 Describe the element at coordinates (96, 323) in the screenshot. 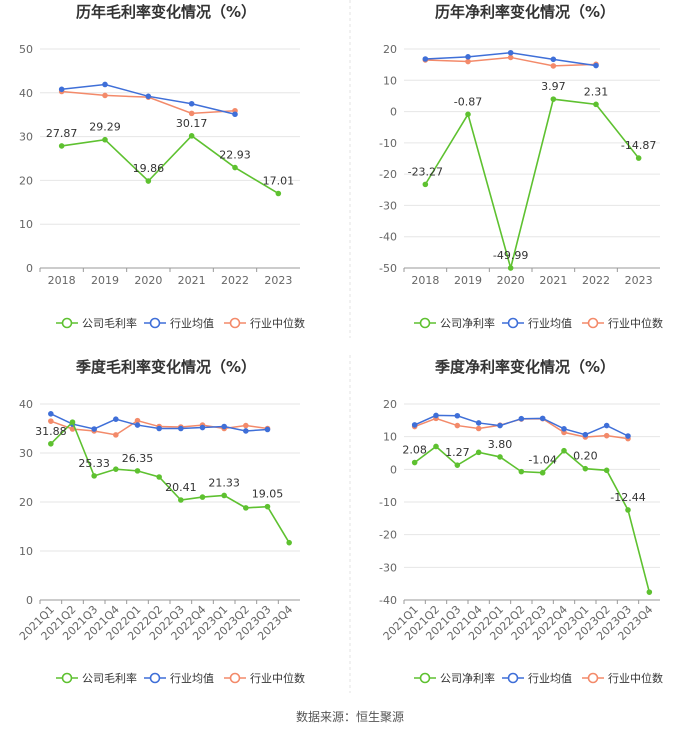

I see `annual-gross-legend-company: 公司毛利率` at that location.